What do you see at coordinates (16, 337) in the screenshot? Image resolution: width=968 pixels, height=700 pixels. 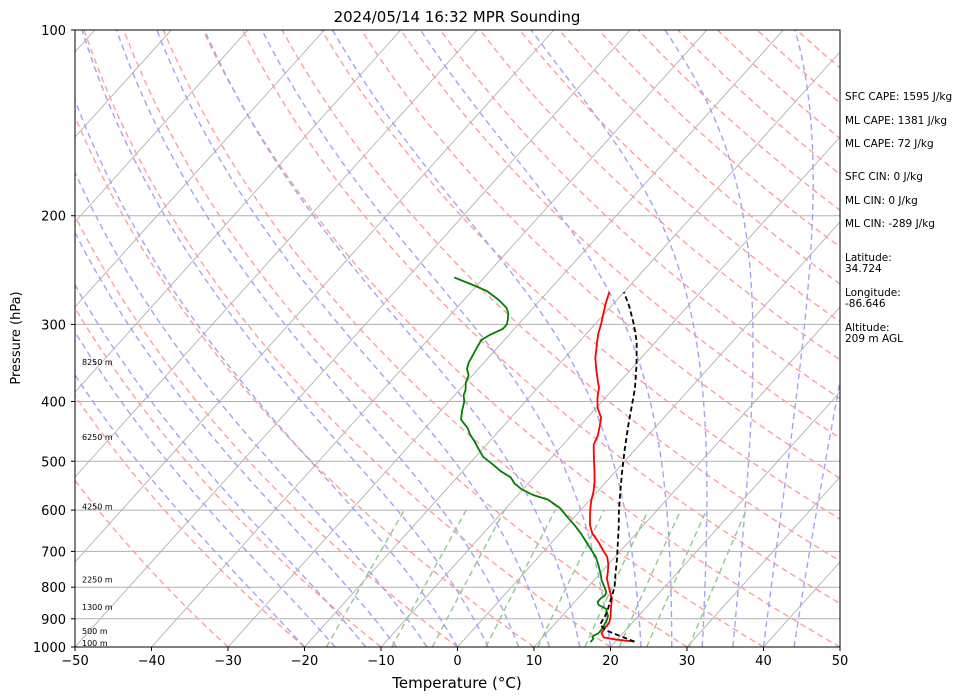 I see `y-axis-label: Pressure (hPa)` at bounding box center [16, 337].